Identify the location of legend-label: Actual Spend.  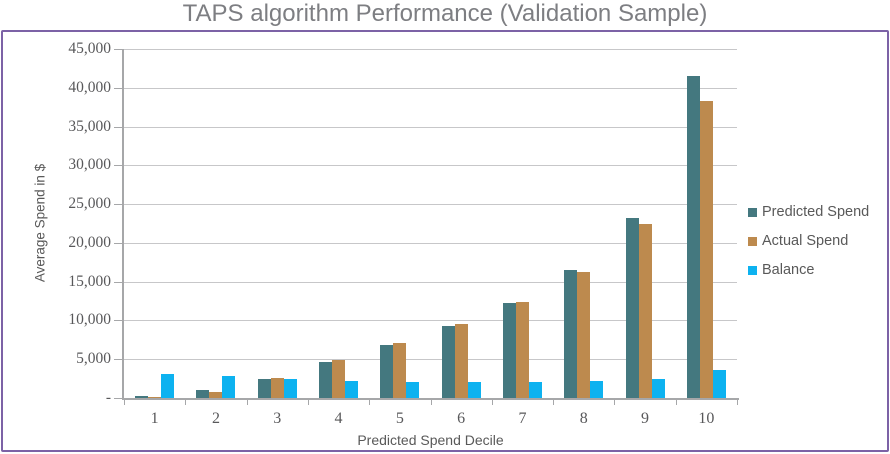
(805, 241).